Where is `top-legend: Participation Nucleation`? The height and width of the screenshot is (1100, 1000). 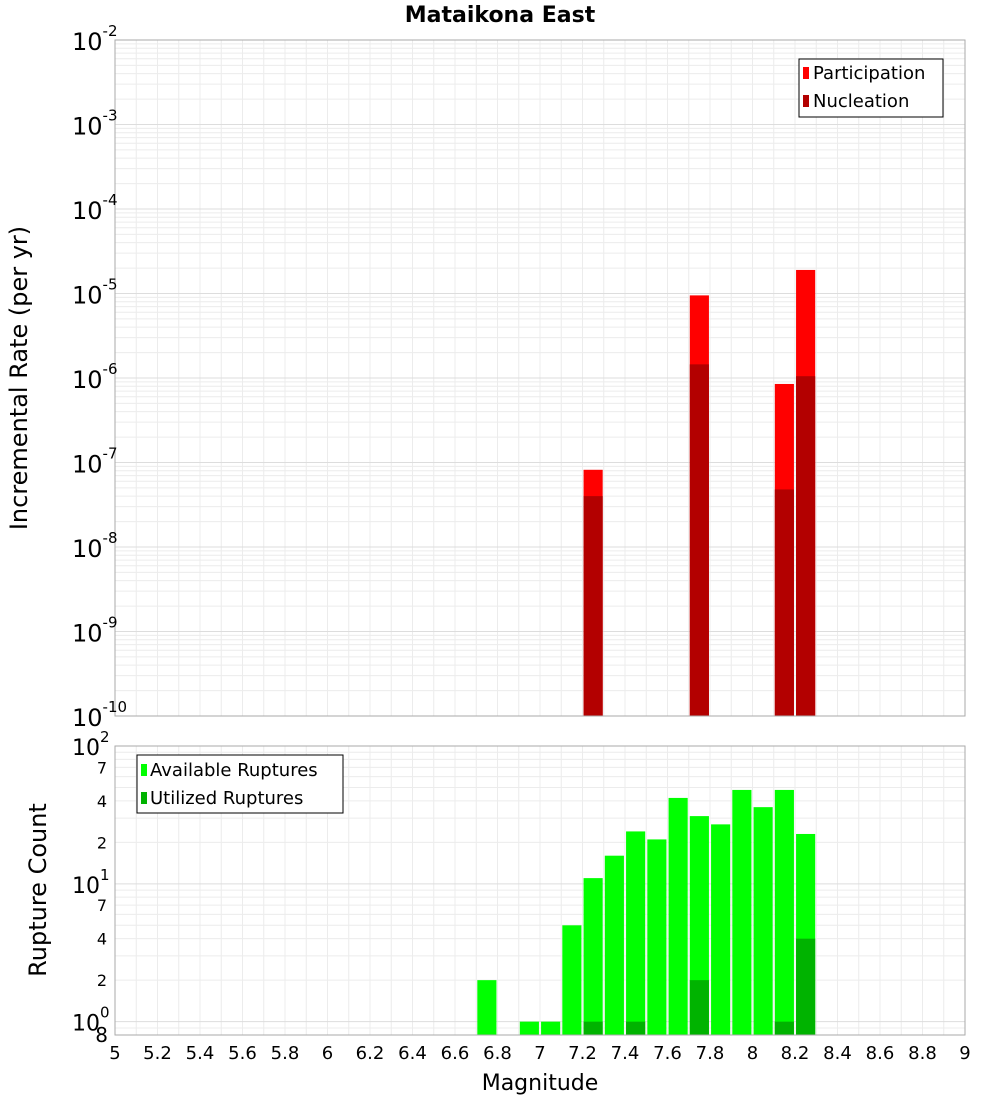
top-legend: Participation Nucleation is located at coordinates (871, 88).